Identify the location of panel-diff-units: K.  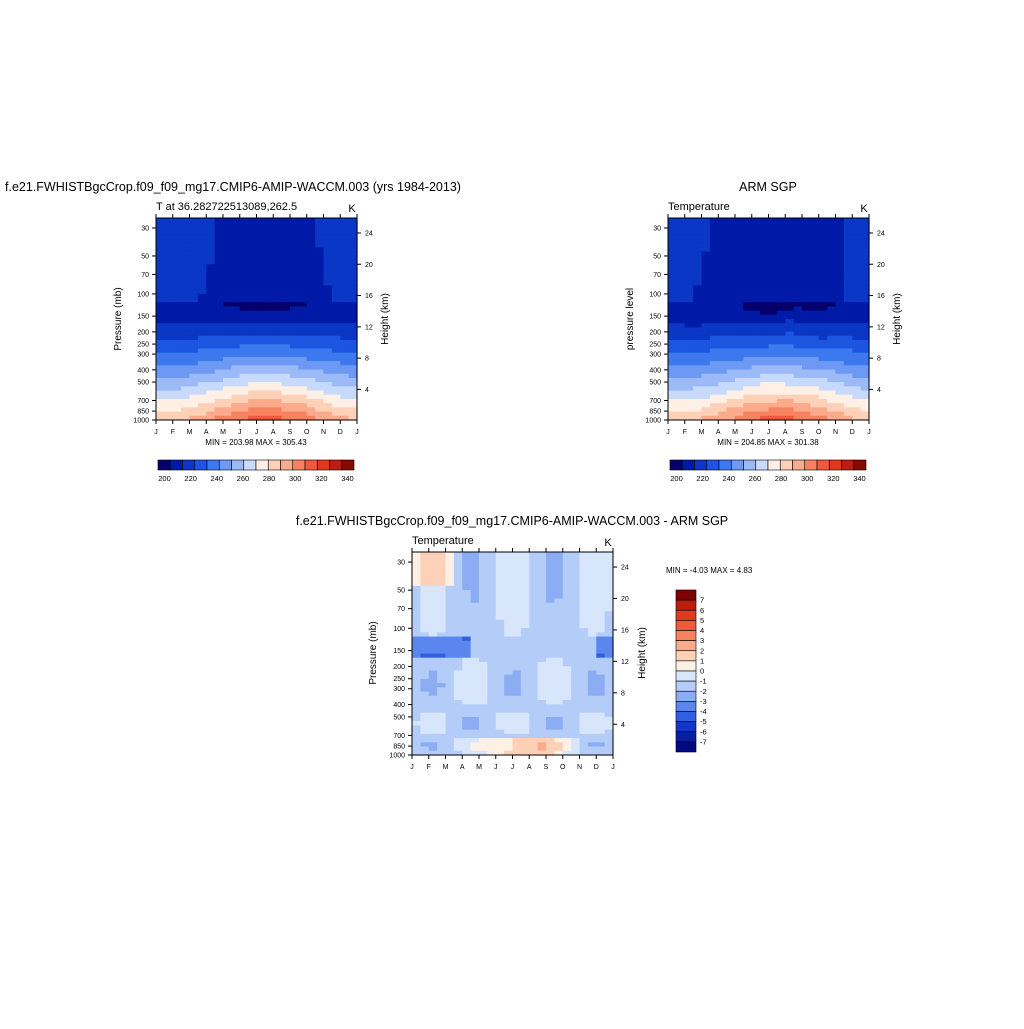
(608, 543).